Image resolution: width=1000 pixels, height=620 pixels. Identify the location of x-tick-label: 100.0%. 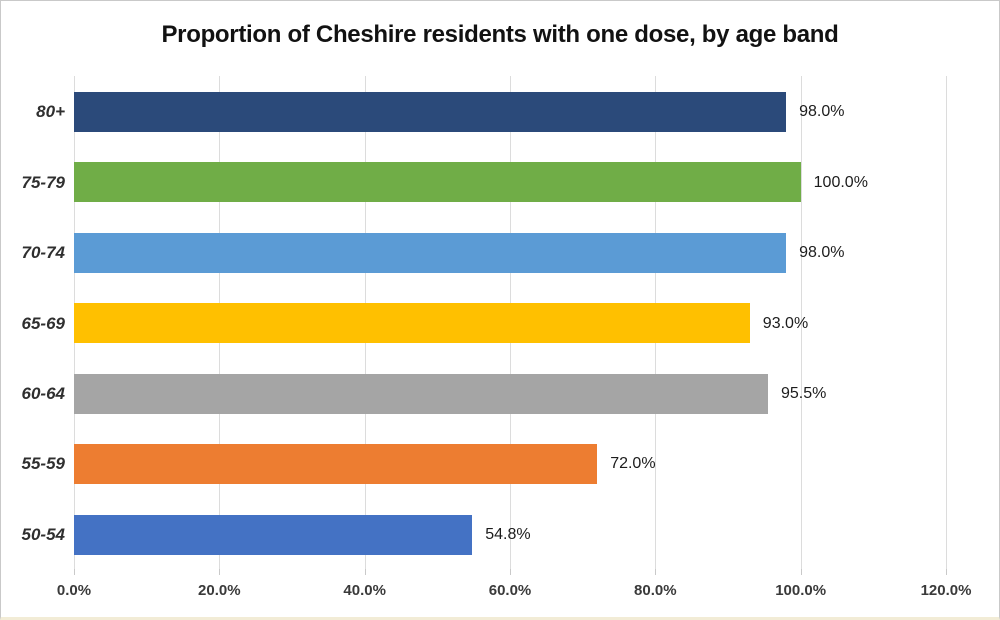
(801, 590).